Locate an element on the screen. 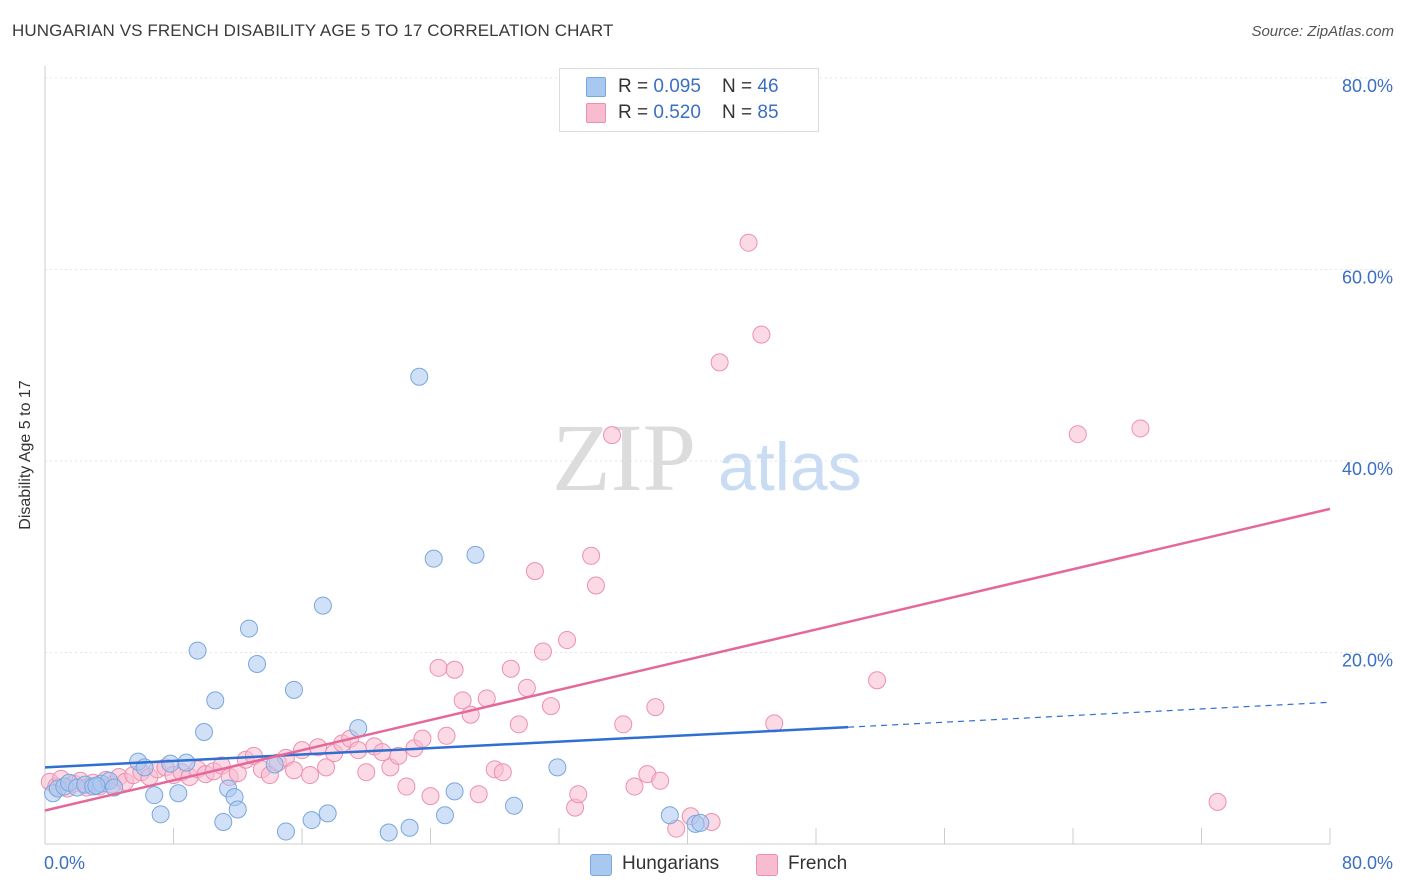 The width and height of the screenshot is (1406, 892). series-legend: Hungarians French is located at coordinates (703, 865).